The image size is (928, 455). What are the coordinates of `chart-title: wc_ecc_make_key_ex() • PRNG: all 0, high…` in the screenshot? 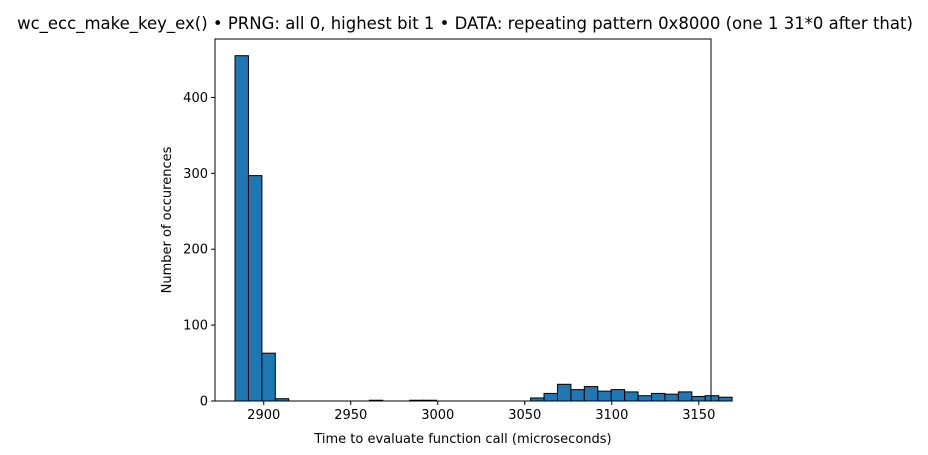 It's located at (465, 24).